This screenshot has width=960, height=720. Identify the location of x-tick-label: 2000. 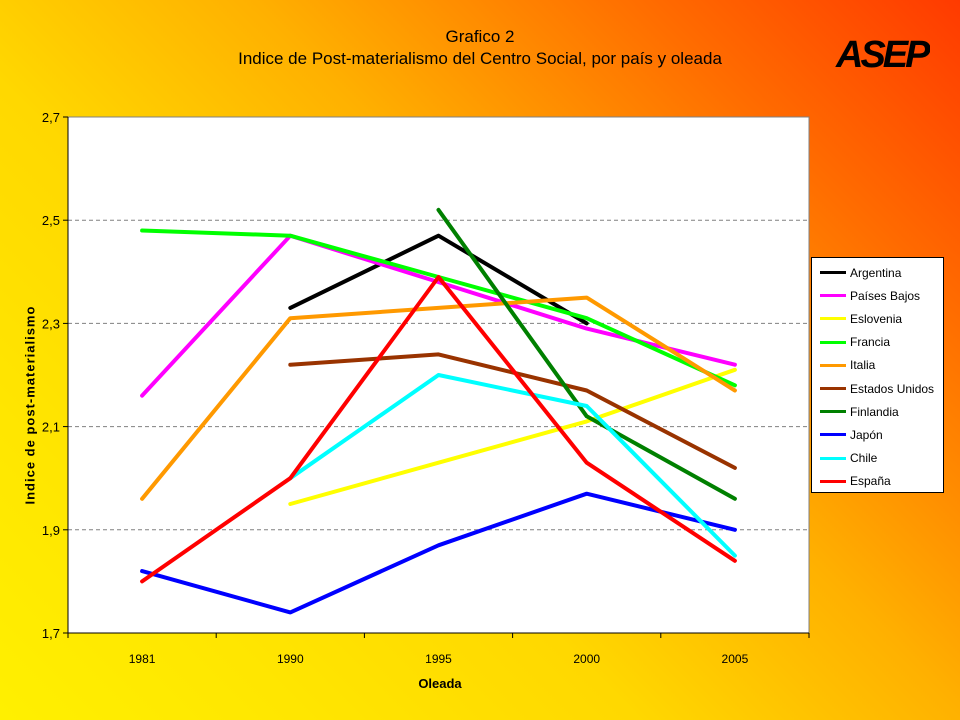
(586, 659).